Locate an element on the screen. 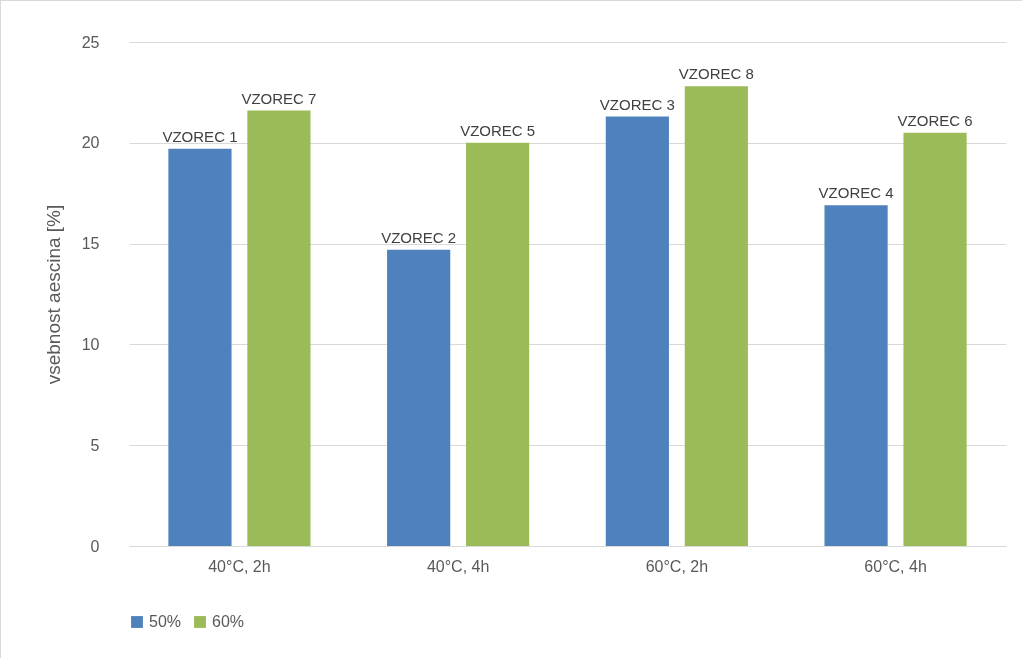  x-tick-label: 40°C, 4h is located at coordinates (458, 566).